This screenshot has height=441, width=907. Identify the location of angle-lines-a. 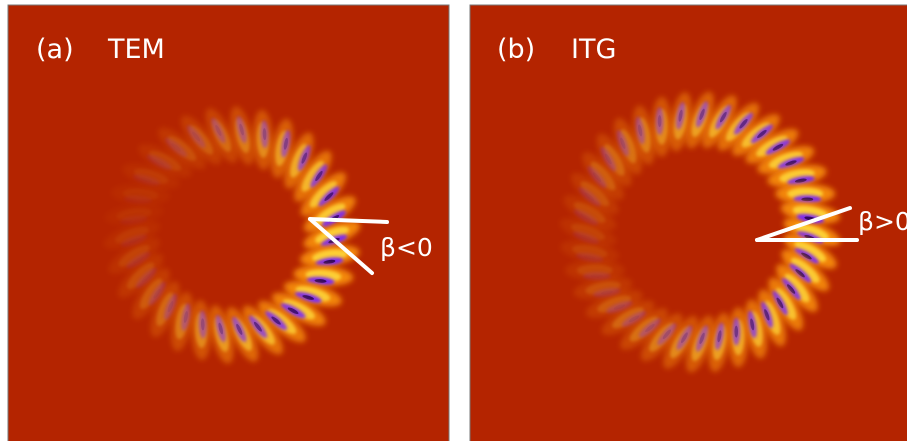
(348, 246).